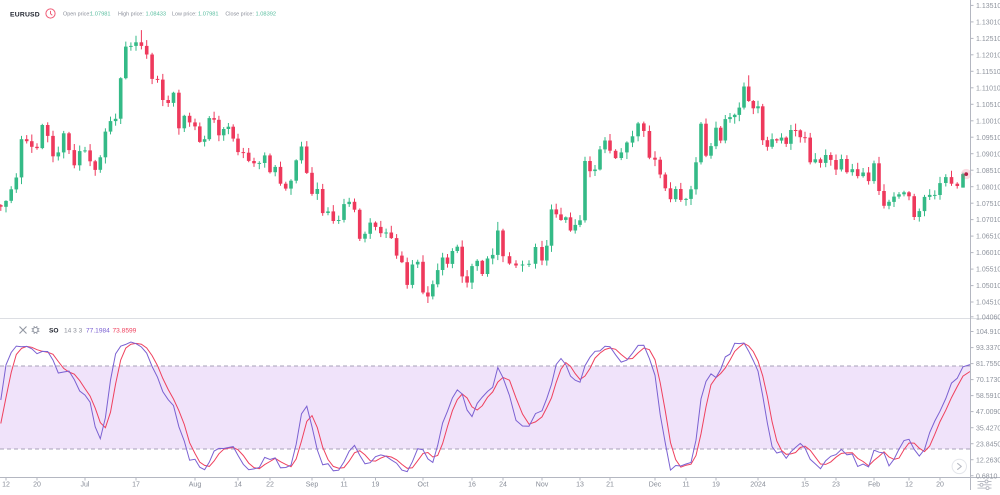  I want to click on svg-text: 0.6810, so click(987, 476).